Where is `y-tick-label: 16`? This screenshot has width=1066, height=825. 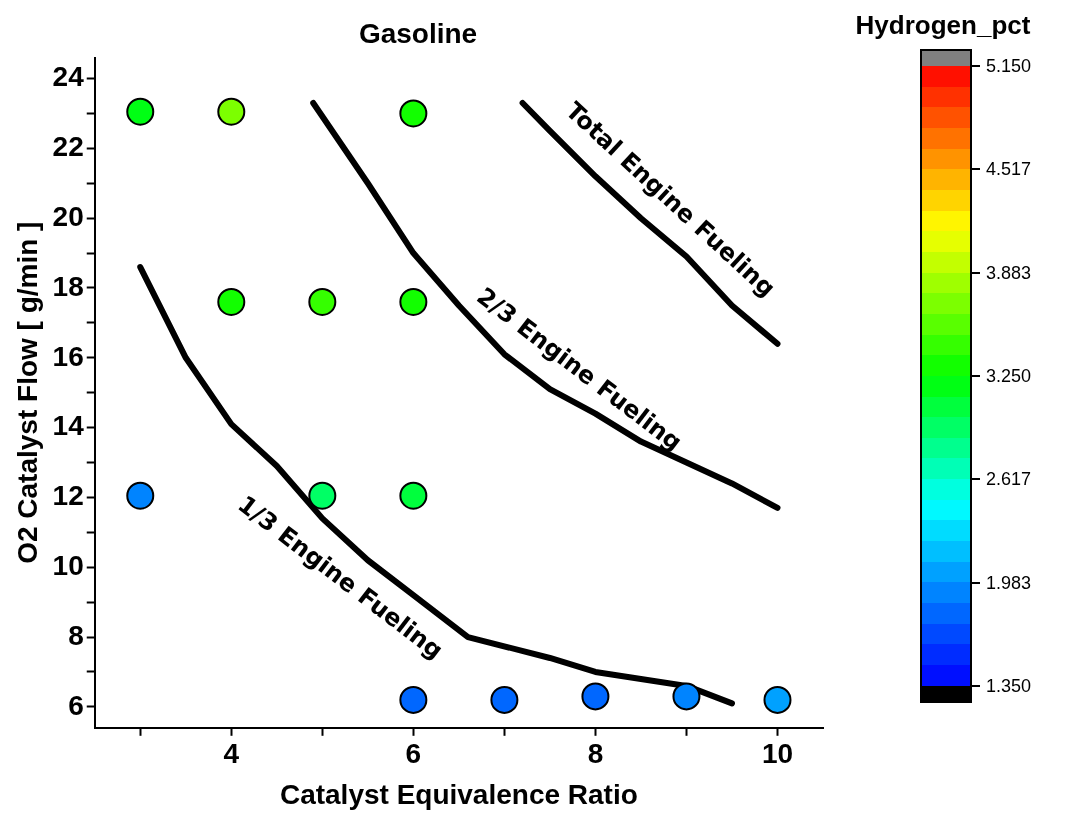 y-tick-label: 16 is located at coordinates (68, 356).